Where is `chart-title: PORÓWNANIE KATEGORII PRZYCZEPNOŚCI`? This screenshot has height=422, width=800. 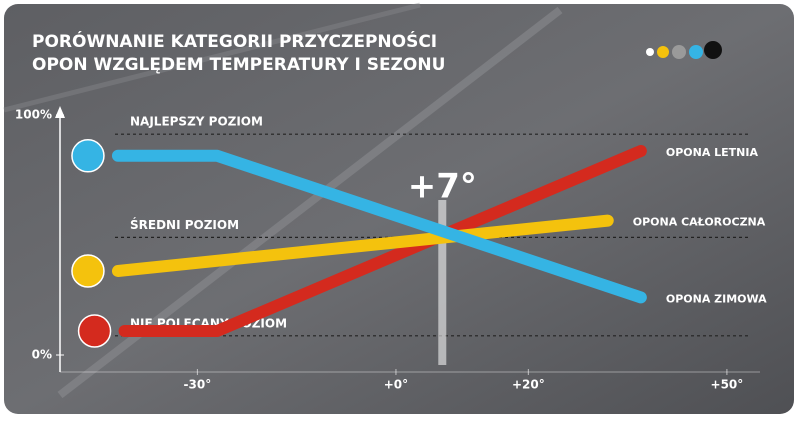
chart-title: PORÓWNANIE KATEGORII PRZYCZEPNOŚCI is located at coordinates (234, 41).